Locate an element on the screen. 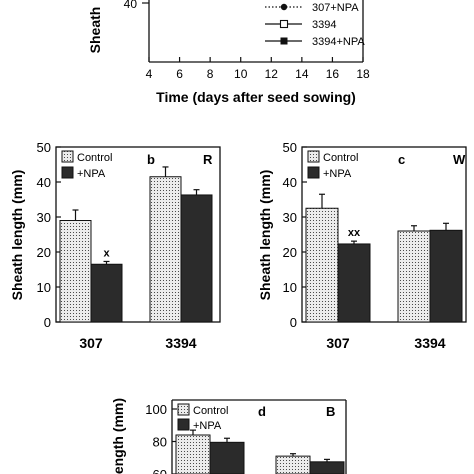 The height and width of the screenshot is (474, 474). panel-a-ytick-label: 40 is located at coordinates (131, 5).